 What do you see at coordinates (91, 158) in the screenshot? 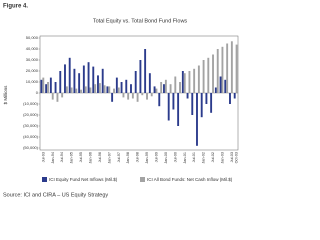
I see `x-tick-label: Jan-96` at bounding box center [91, 158].